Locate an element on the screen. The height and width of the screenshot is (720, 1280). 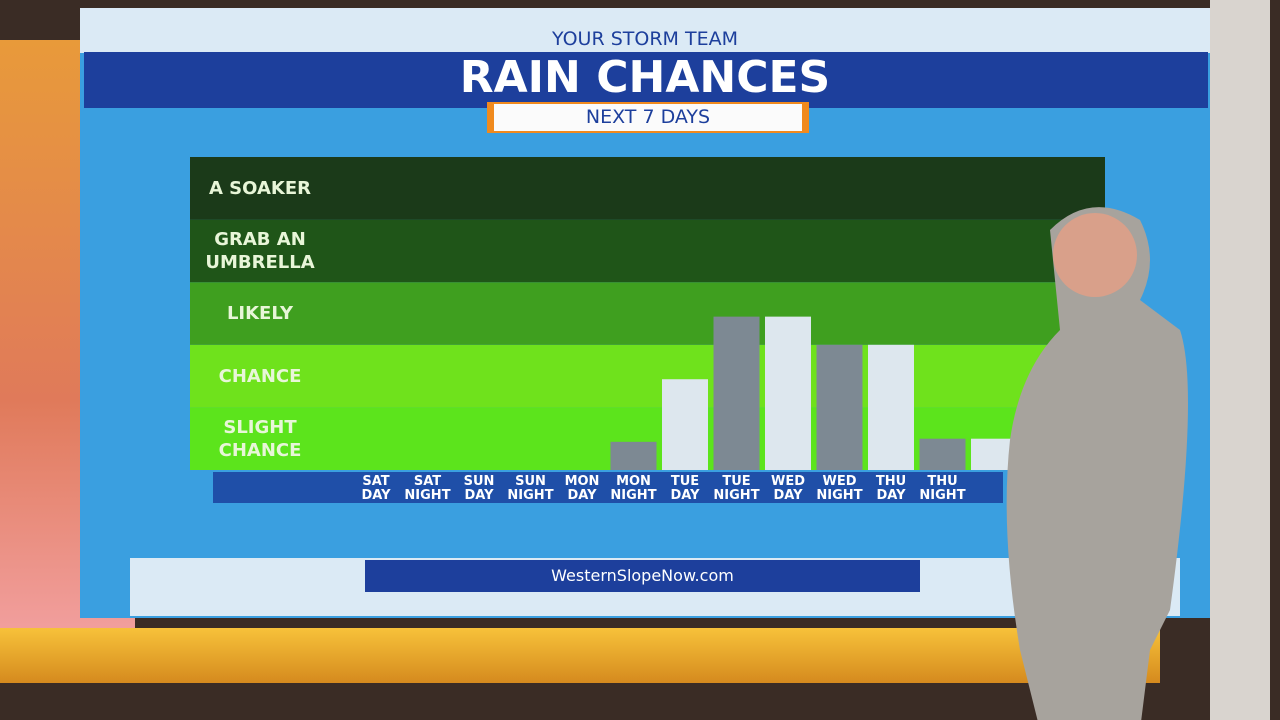
footer-band is located at coordinates (642, 576).